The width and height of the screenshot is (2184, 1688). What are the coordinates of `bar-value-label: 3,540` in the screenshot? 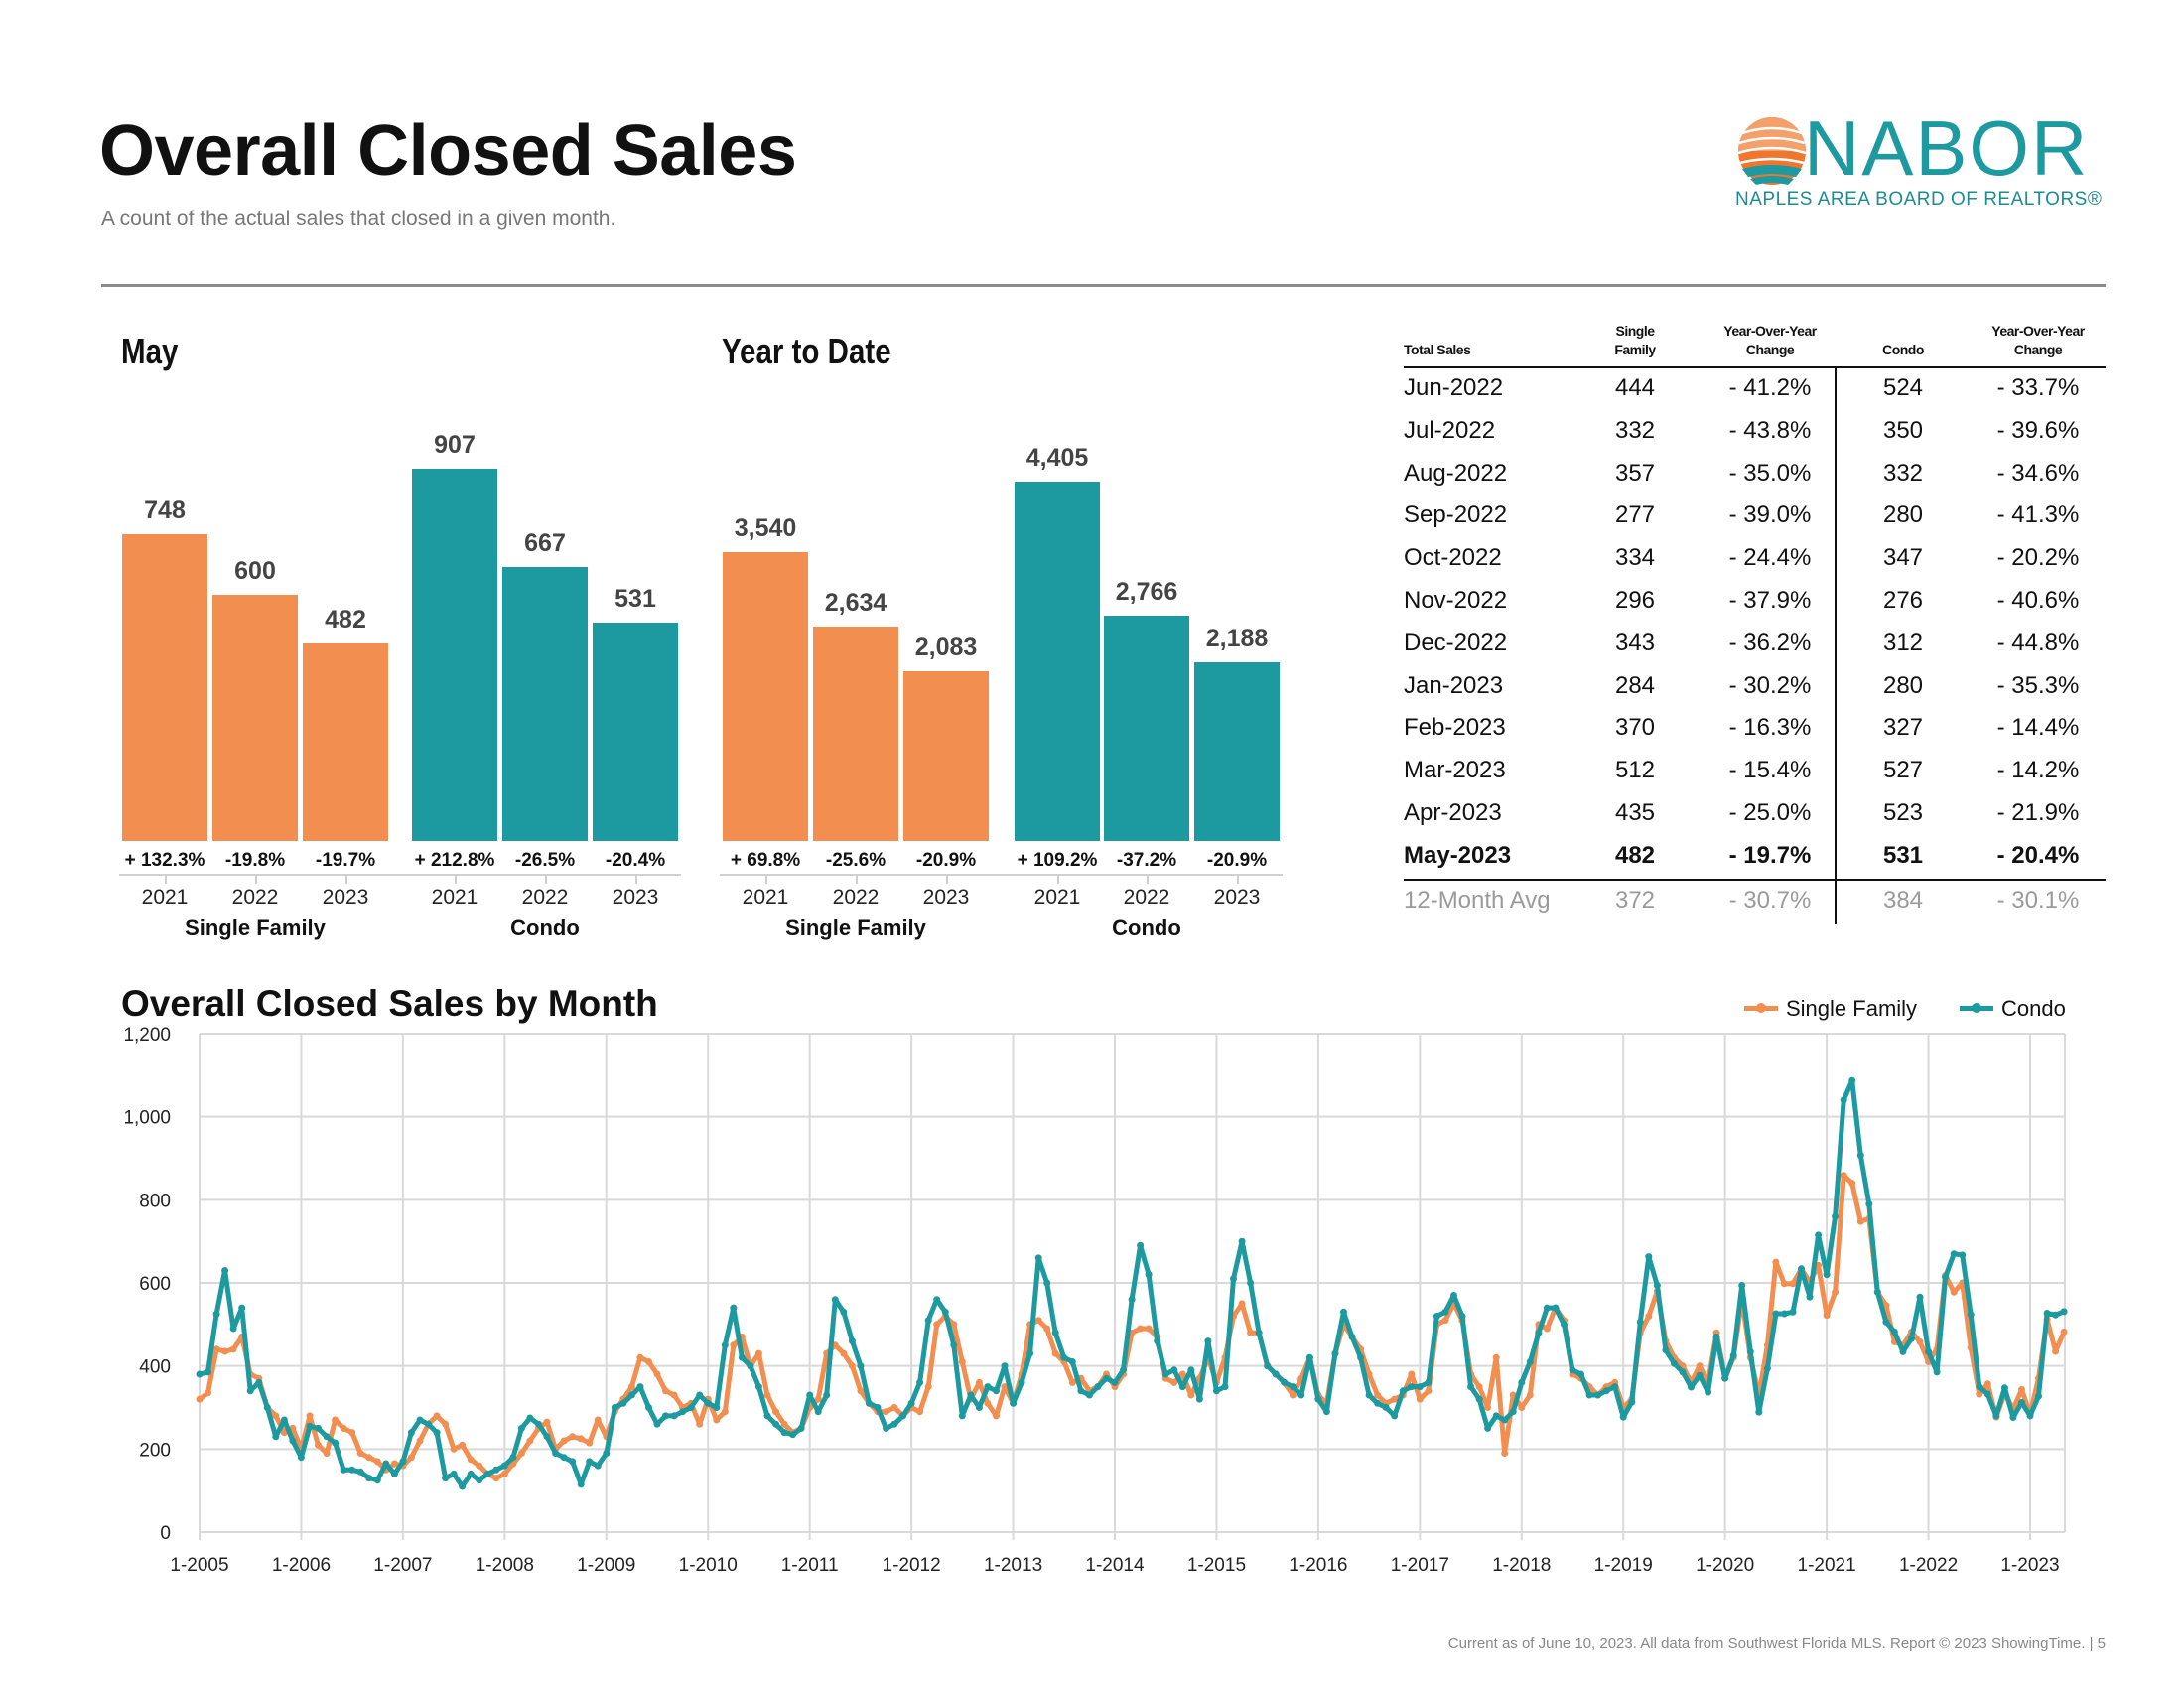 It's located at (765, 528).